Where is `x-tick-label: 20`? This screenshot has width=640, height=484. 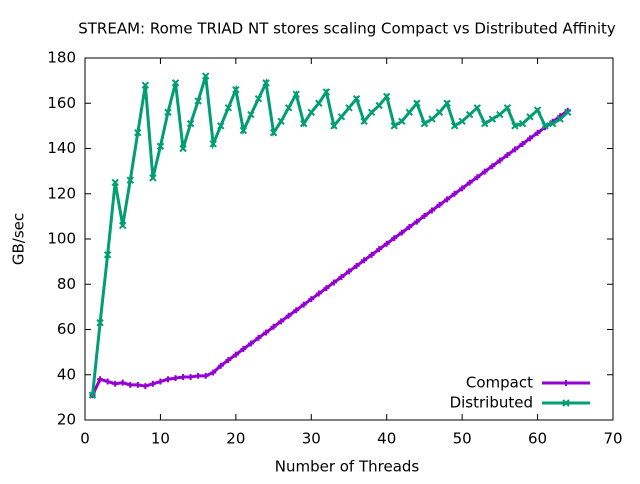
x-tick-label: 20 is located at coordinates (235, 439).